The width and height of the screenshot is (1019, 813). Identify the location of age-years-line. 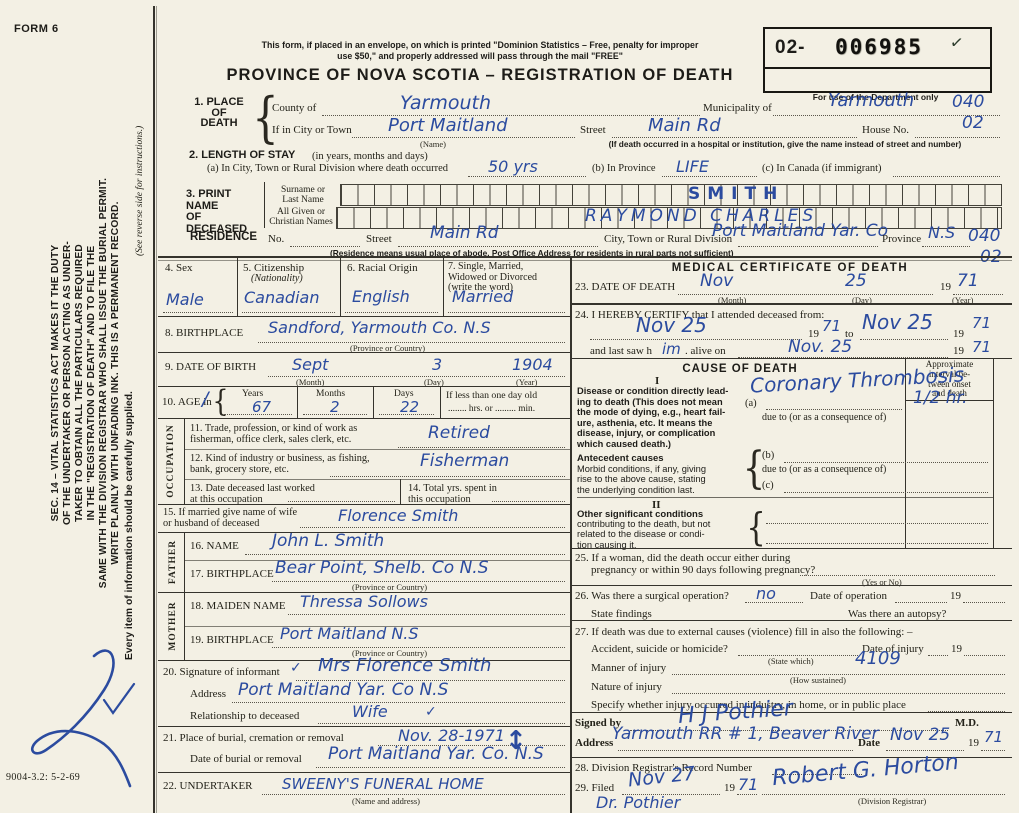
(258, 414).